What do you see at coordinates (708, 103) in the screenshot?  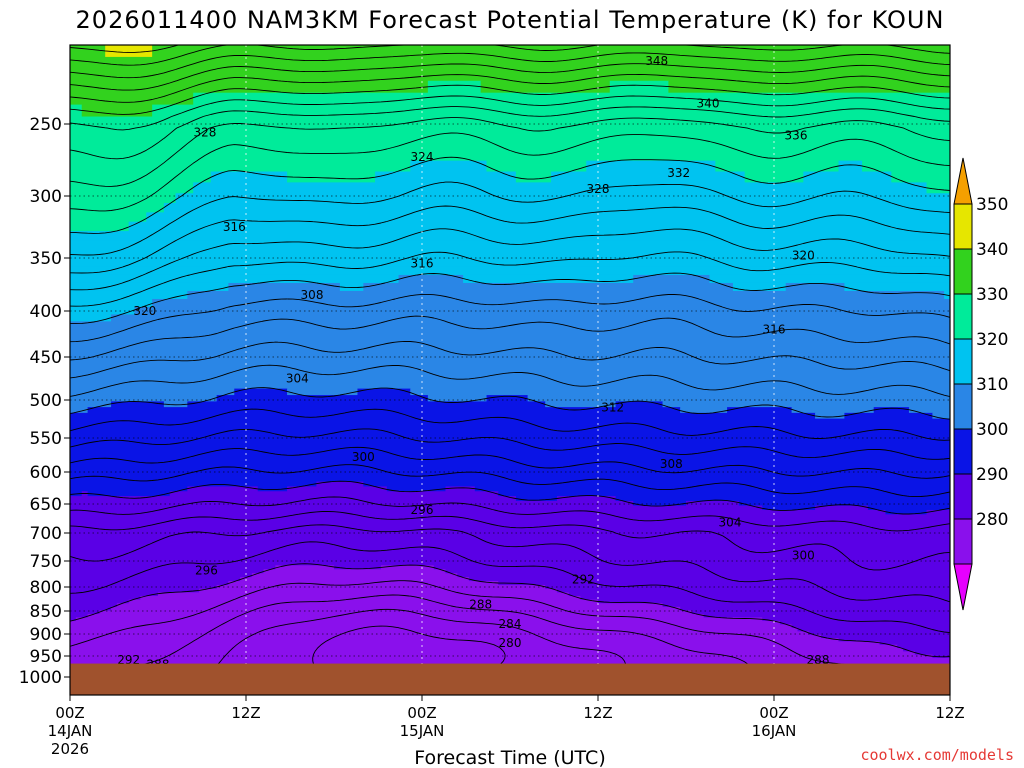 I see `contour-label: 340` at bounding box center [708, 103].